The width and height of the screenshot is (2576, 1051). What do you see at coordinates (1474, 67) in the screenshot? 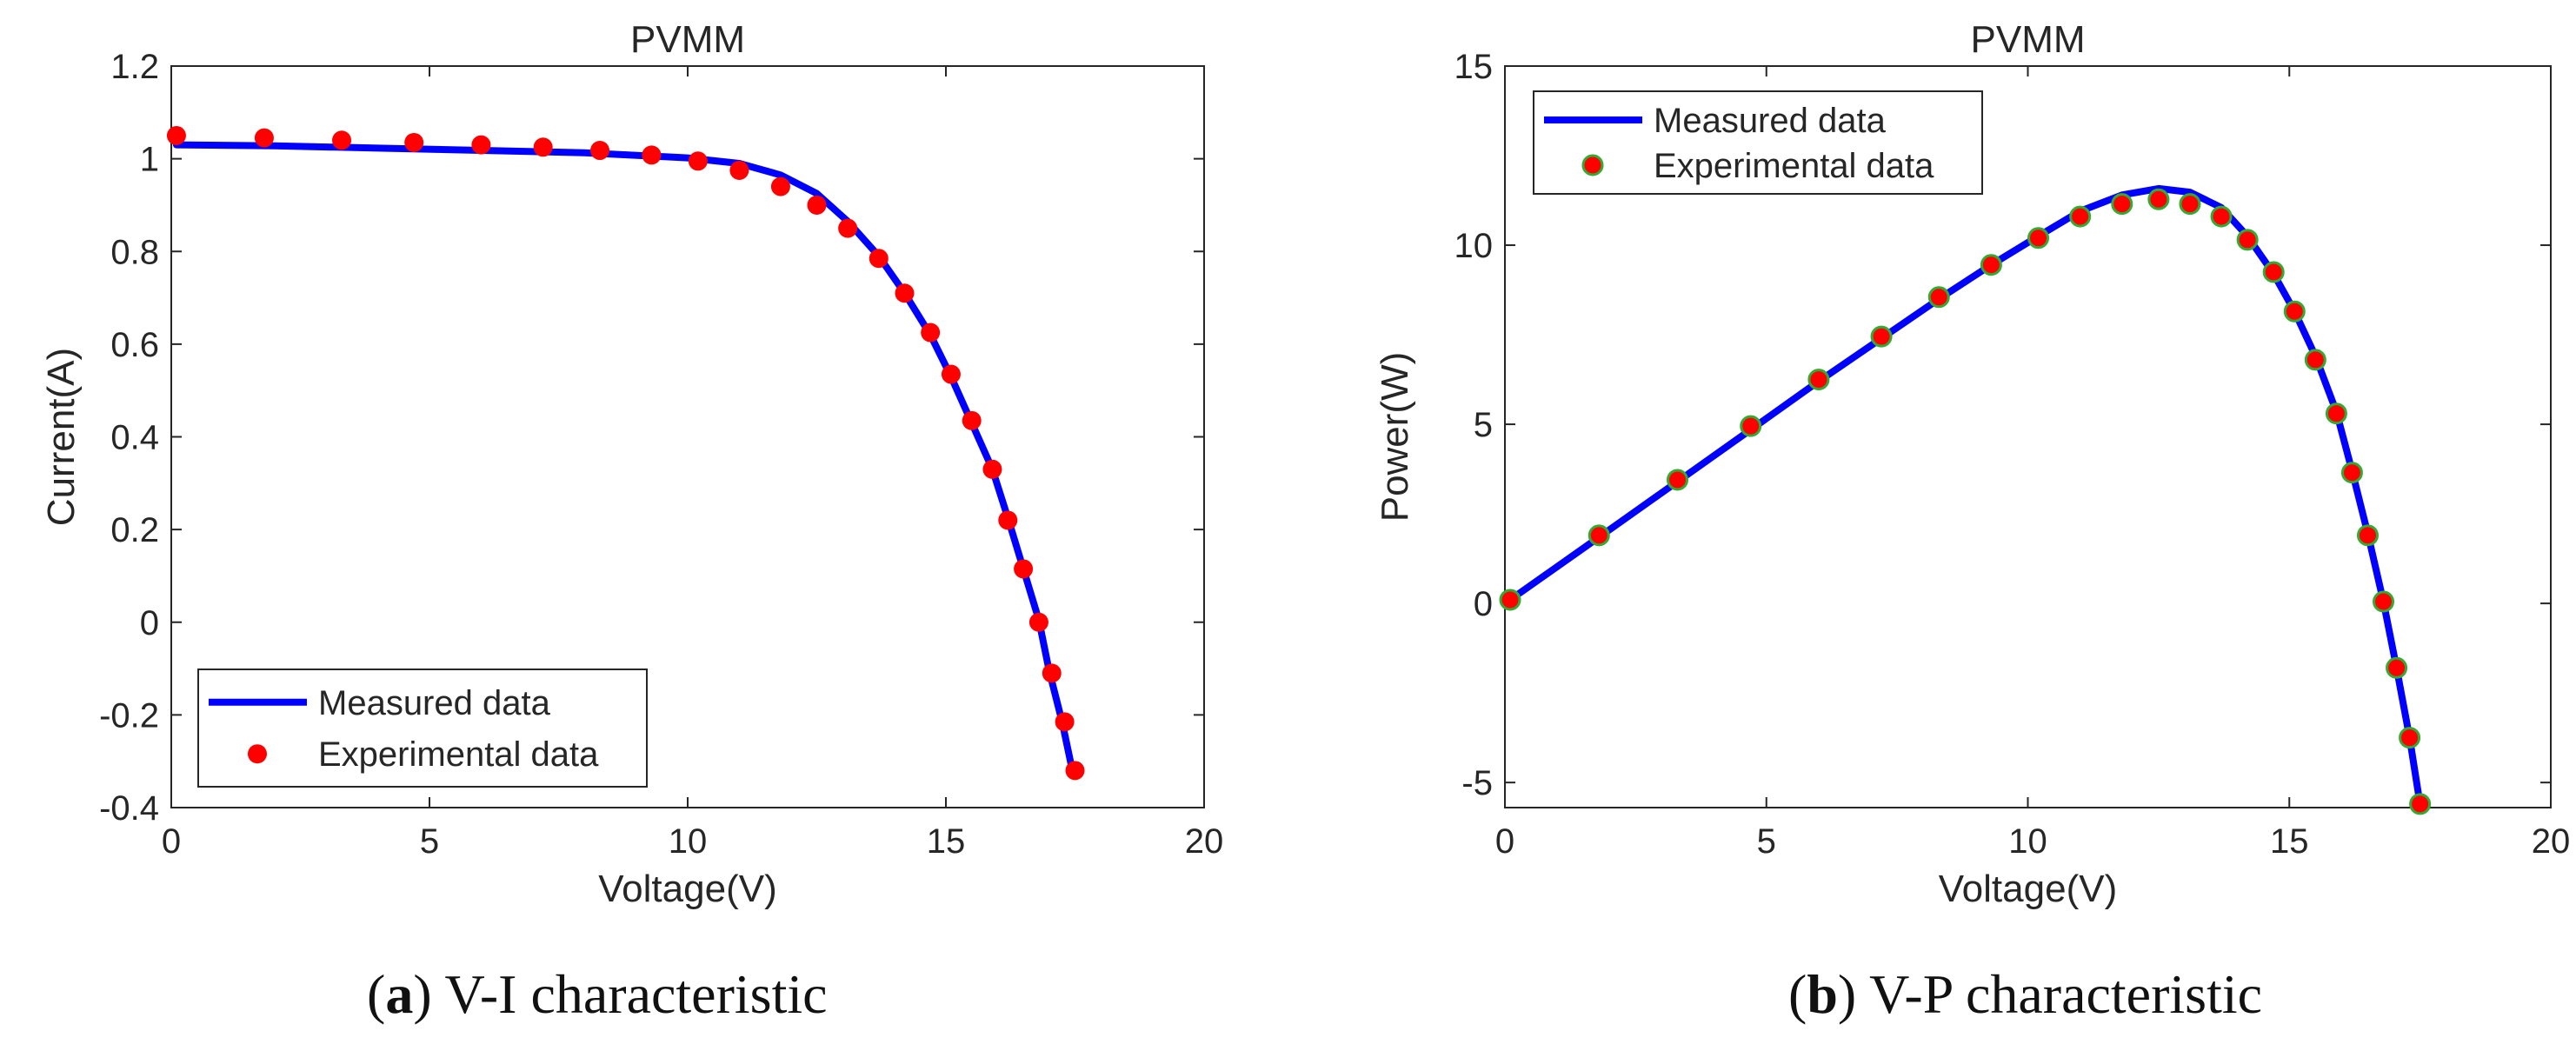
I see `y-tick-label: 15` at bounding box center [1474, 67].